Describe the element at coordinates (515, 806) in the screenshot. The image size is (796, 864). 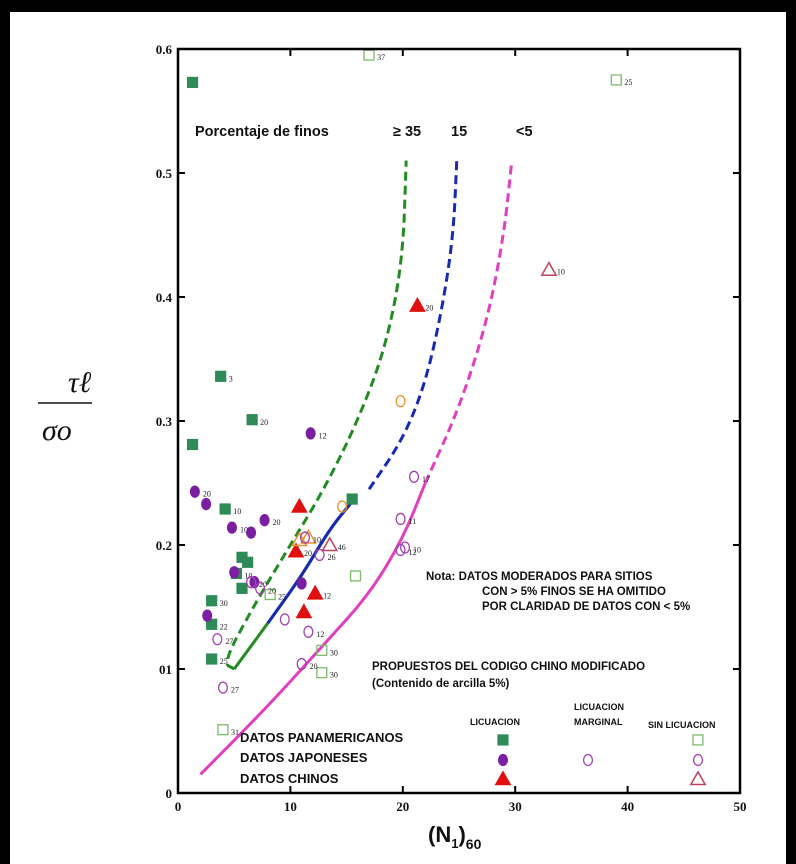
I see `x-tick-label: 30` at that location.